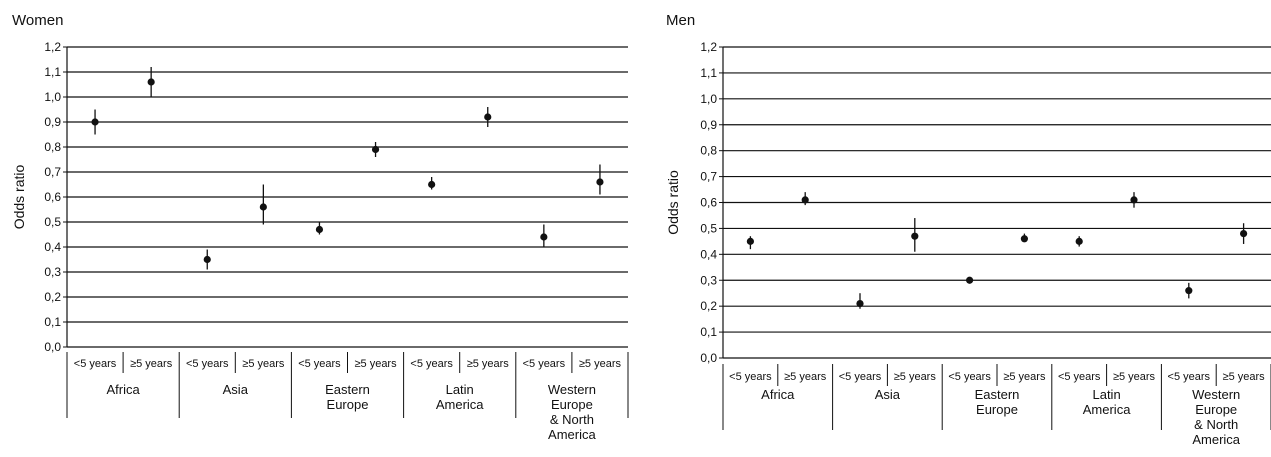  What do you see at coordinates (37, 20) in the screenshot?
I see `panel-title: Women` at bounding box center [37, 20].